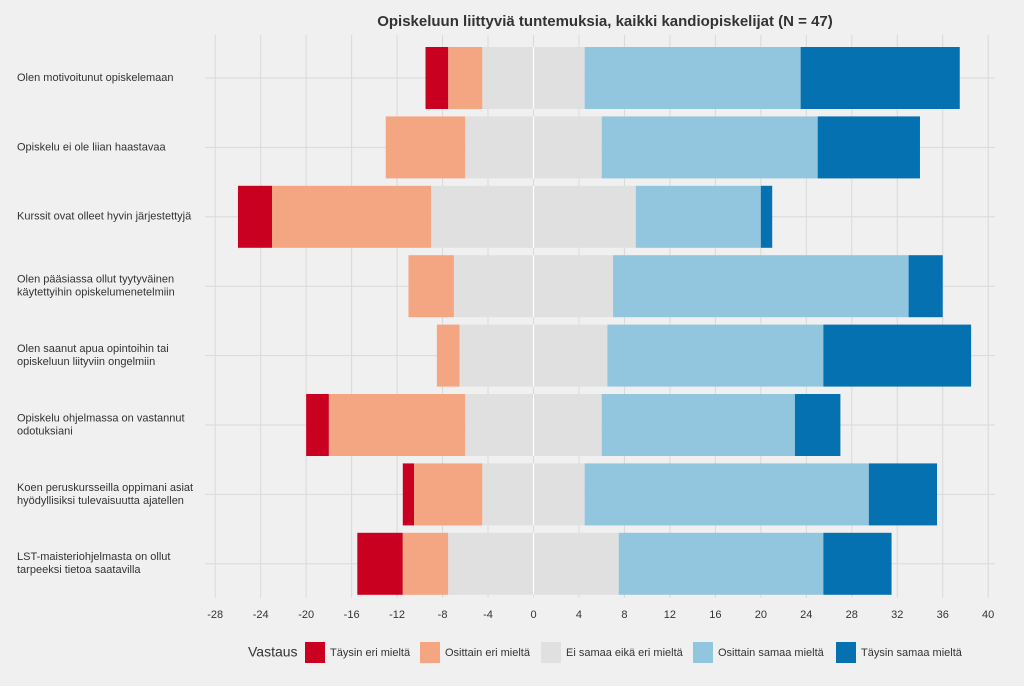  What do you see at coordinates (273, 652) in the screenshot?
I see `legend-title: Vastaus` at bounding box center [273, 652].